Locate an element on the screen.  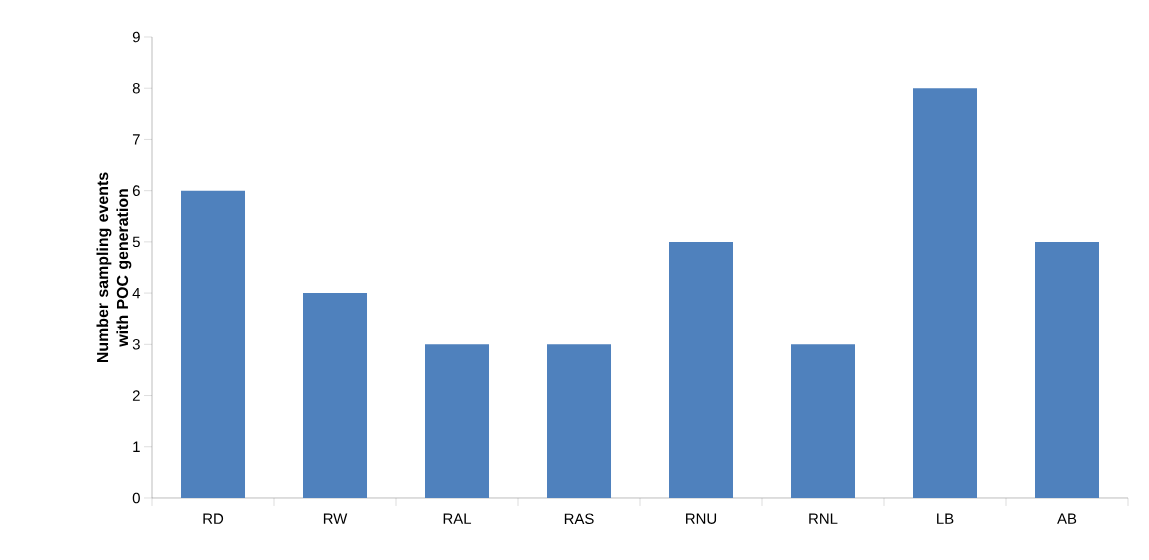
x-tick-label: LB is located at coordinates (945, 518).